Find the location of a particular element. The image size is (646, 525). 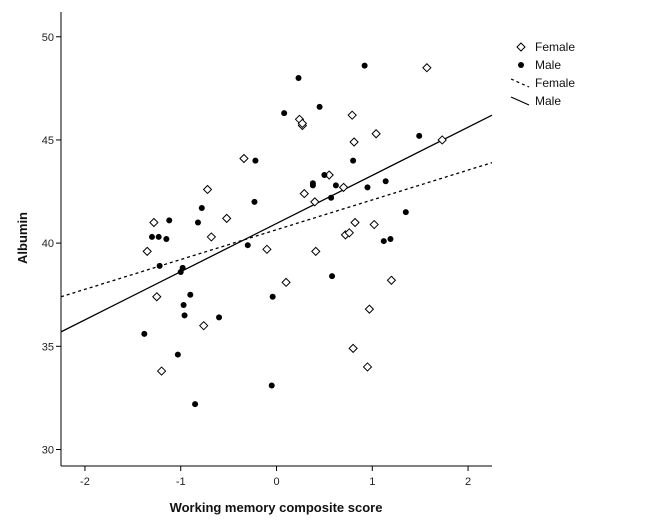

legend-symbol-solid-line is located at coordinates (520, 101).